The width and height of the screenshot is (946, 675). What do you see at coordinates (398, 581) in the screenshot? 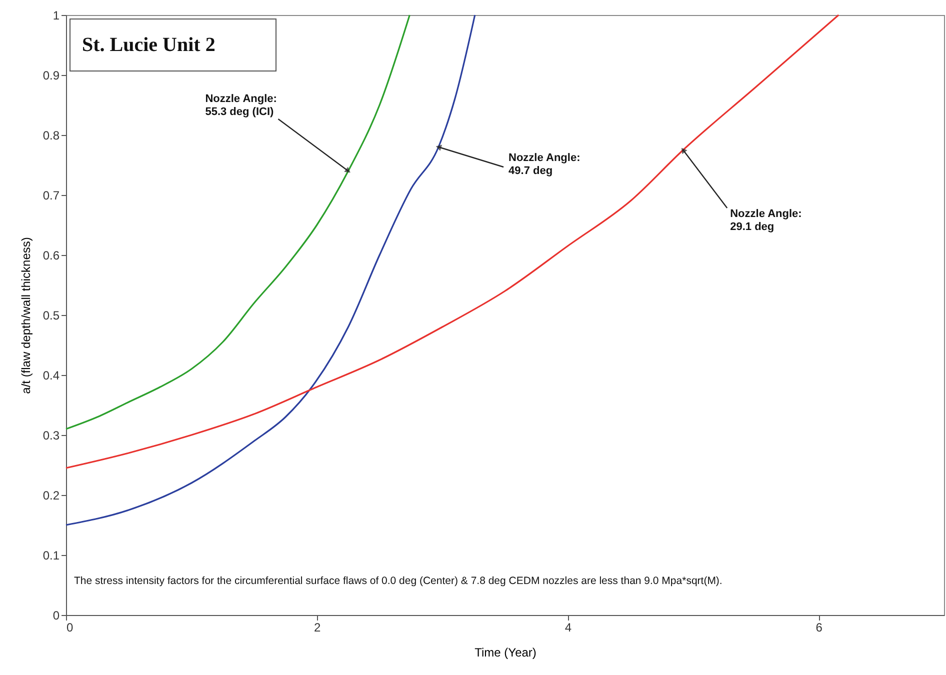
I see `annotation: The stress intensity factors for the circumferential surface flaws of 0.0 deg (Center) & 7.8 deg CEDM nozzles are less than 9.0 Mpa*sqrt(M).` at bounding box center [398, 581].